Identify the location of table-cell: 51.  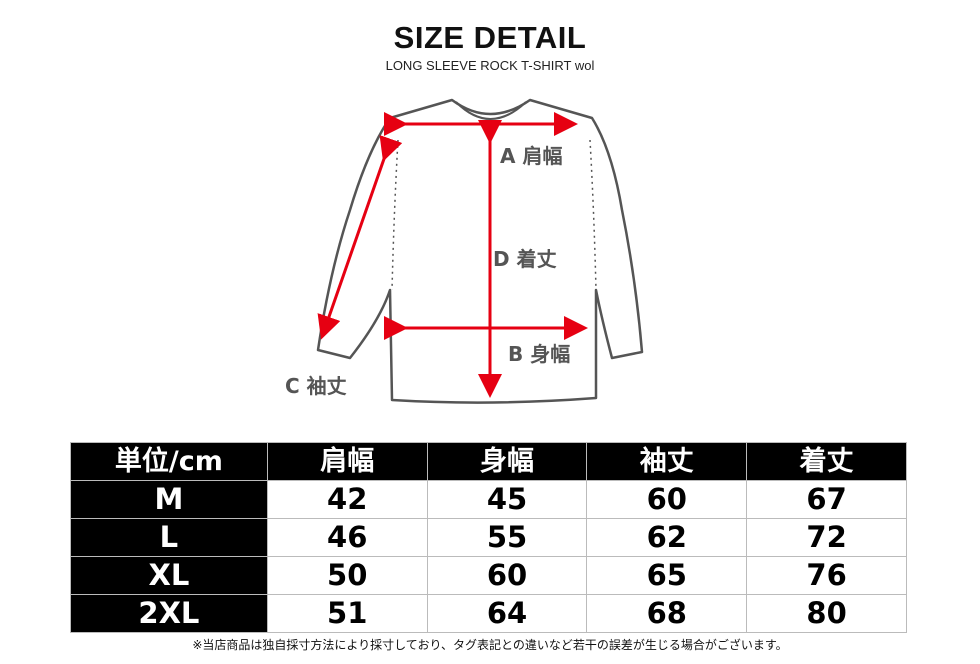
(347, 613).